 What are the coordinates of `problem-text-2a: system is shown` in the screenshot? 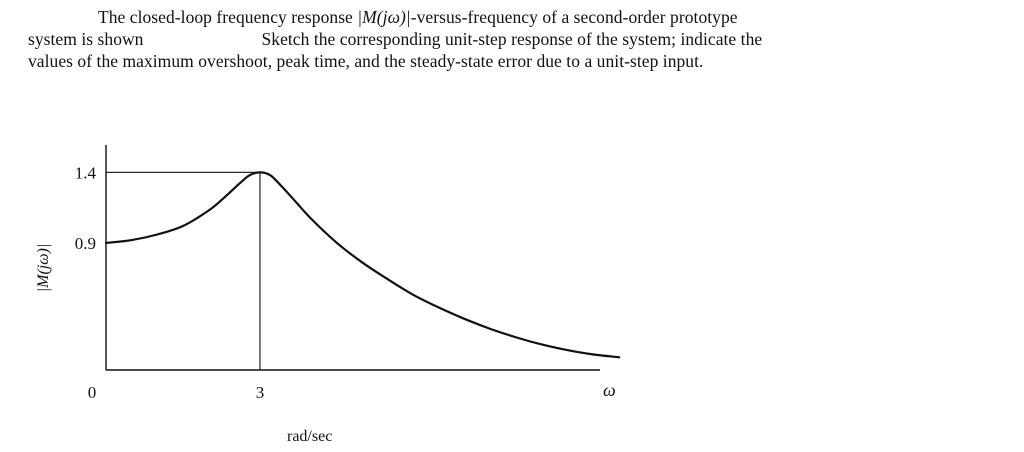 It's located at (86, 39).